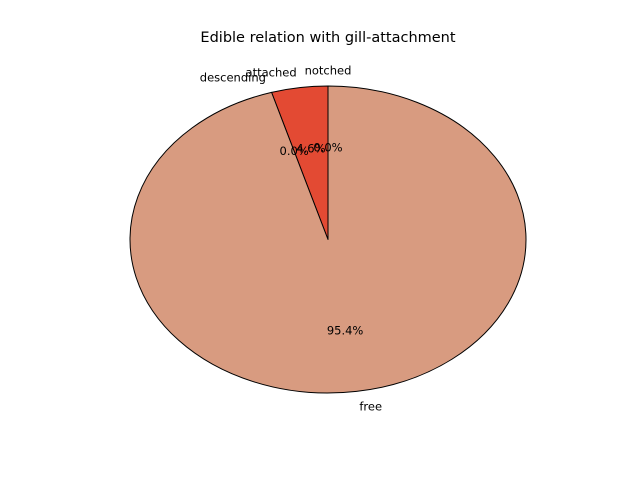  I want to click on slice-percent-notched: 0.0%, so click(327, 147).